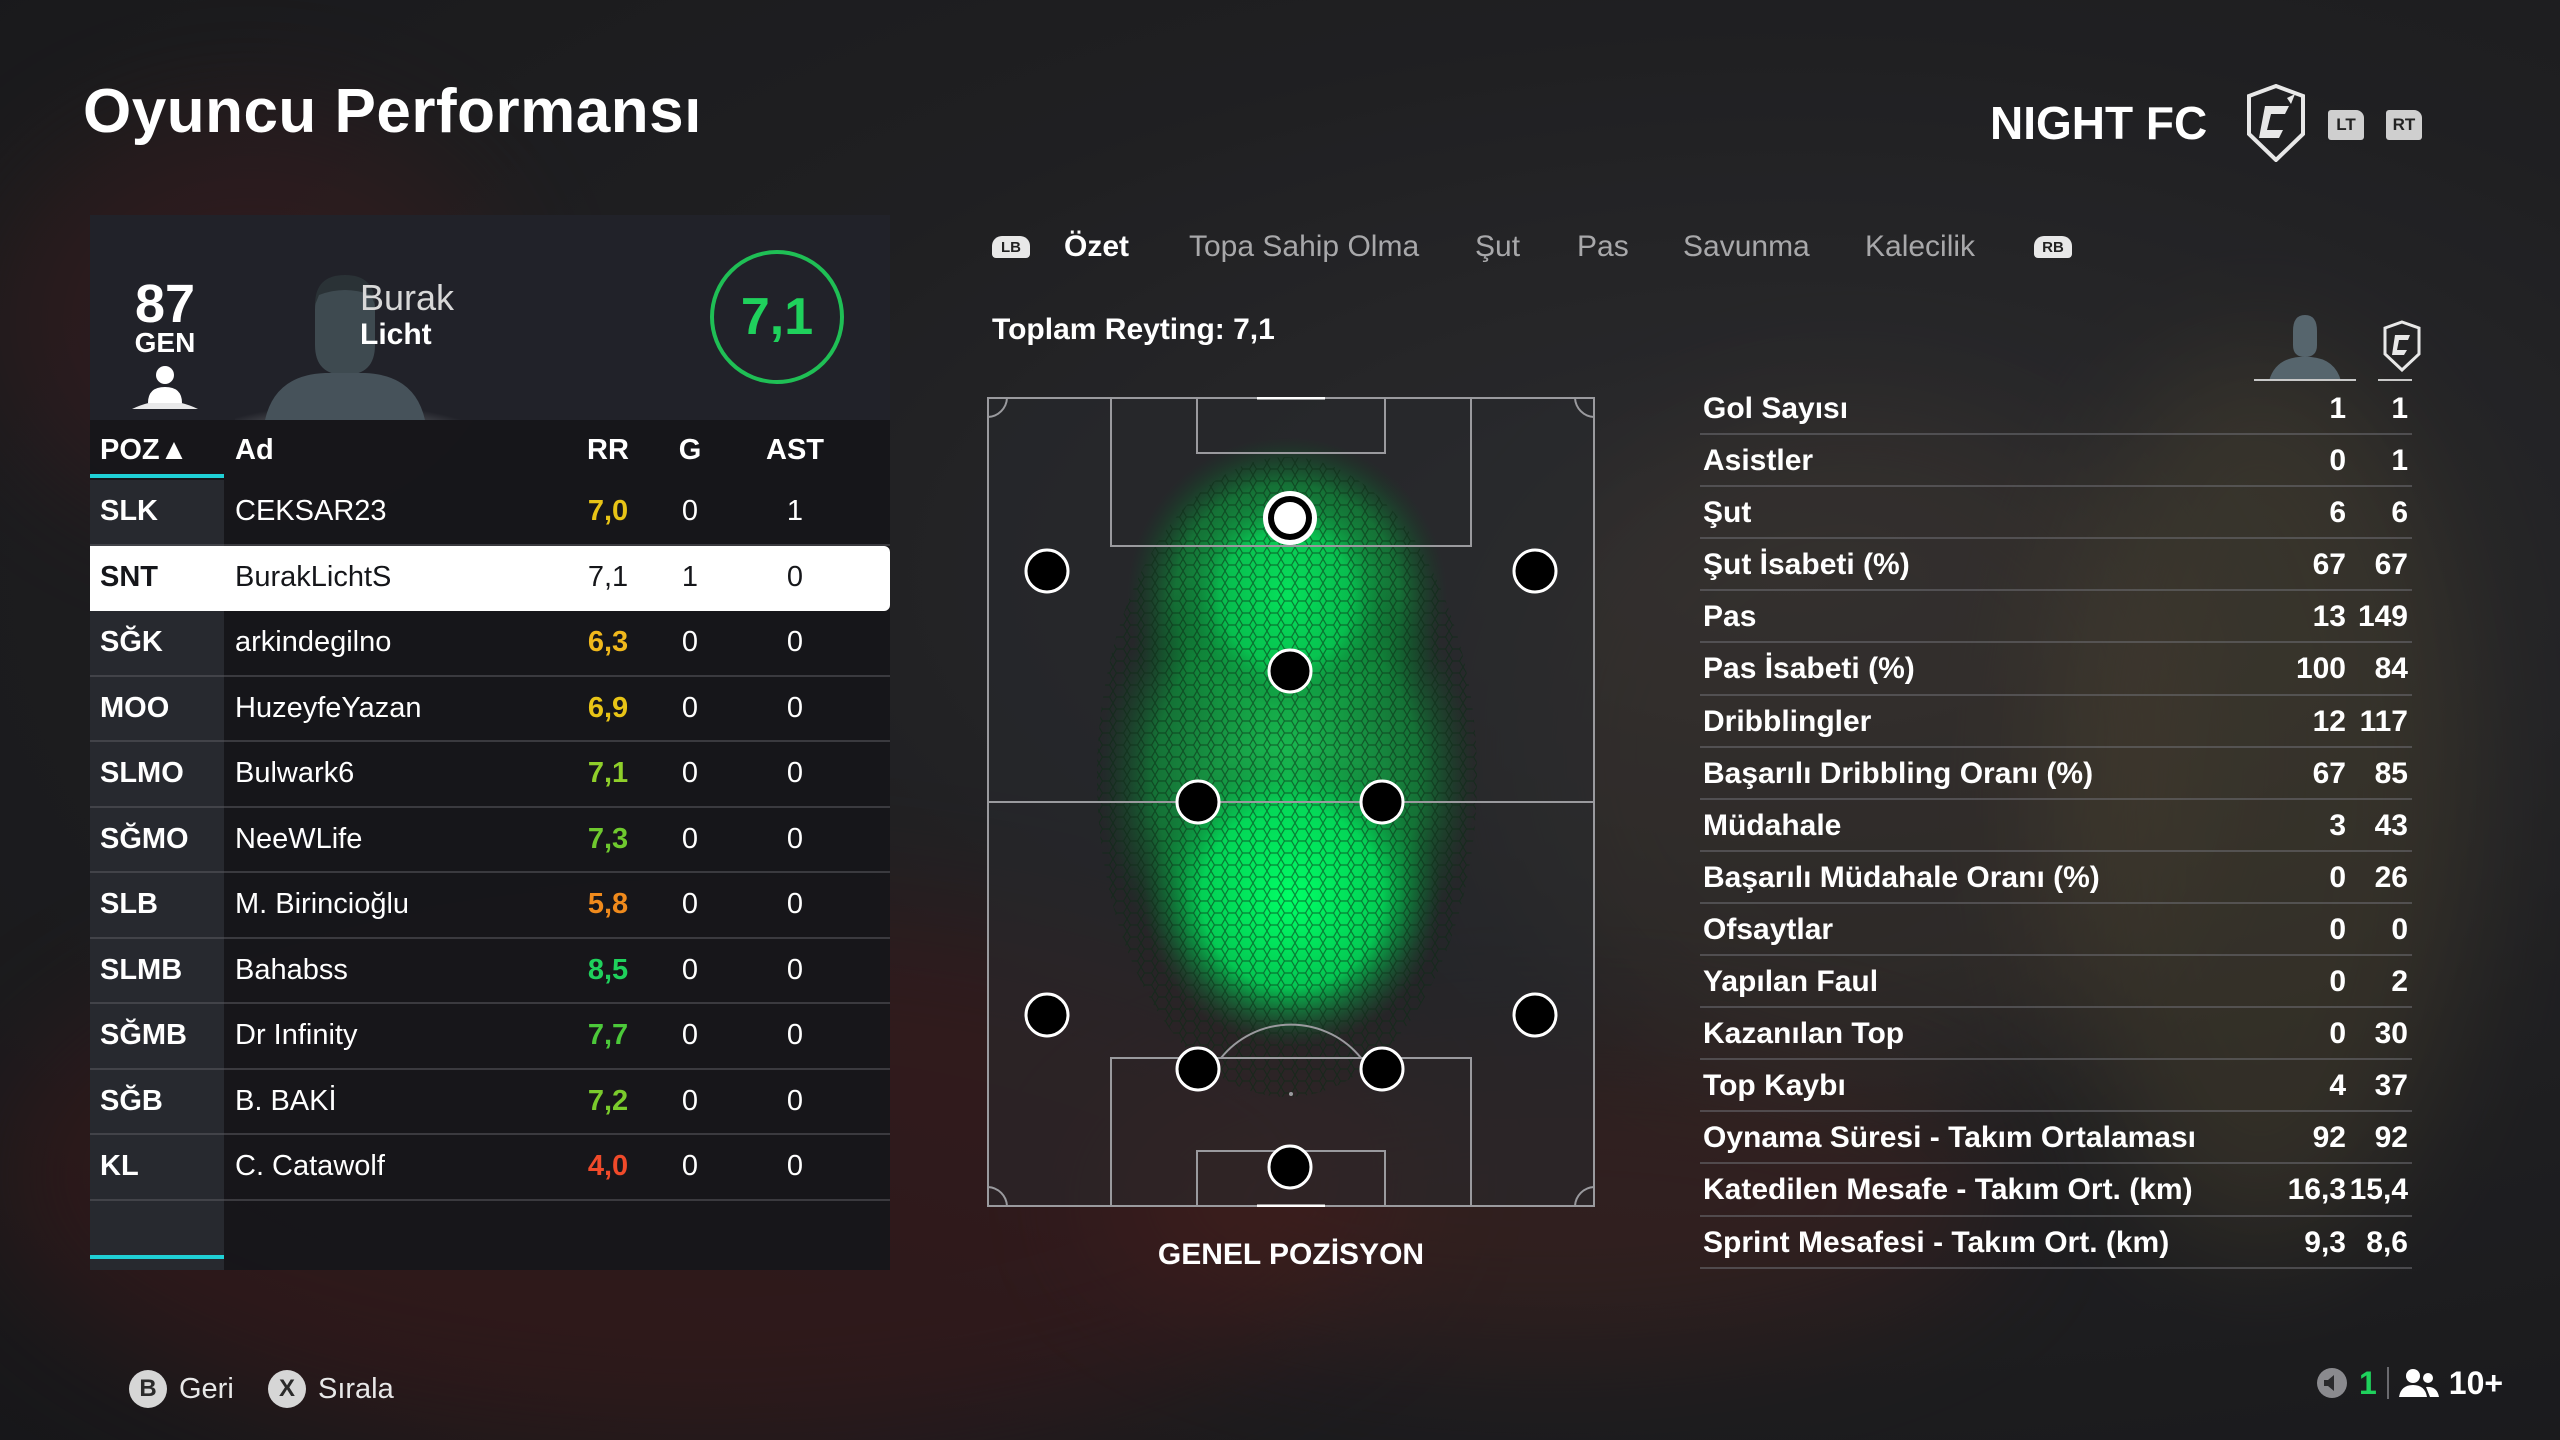 This screenshot has height=1440, width=2560. I want to click on stat-label: Pas İsabeti (%), so click(1809, 669).